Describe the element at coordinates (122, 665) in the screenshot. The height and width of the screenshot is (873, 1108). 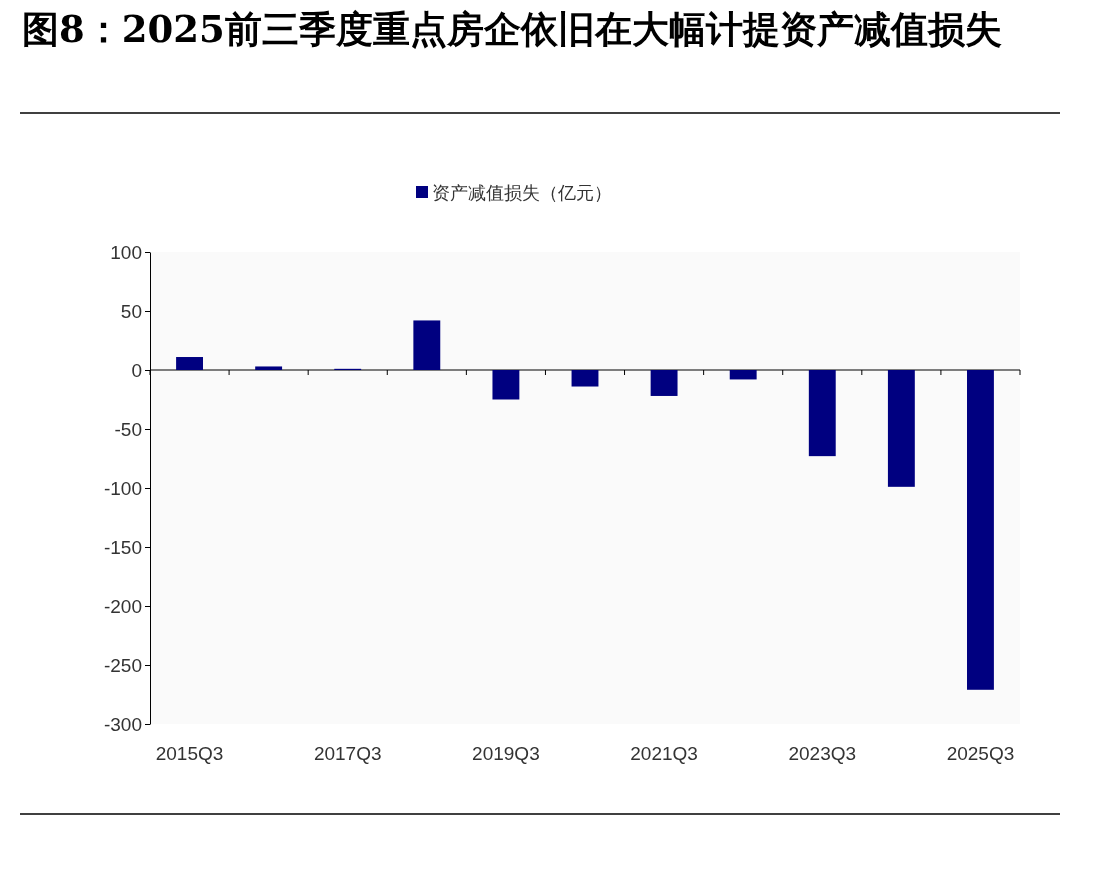
I see `y-tick-label: -250` at that location.